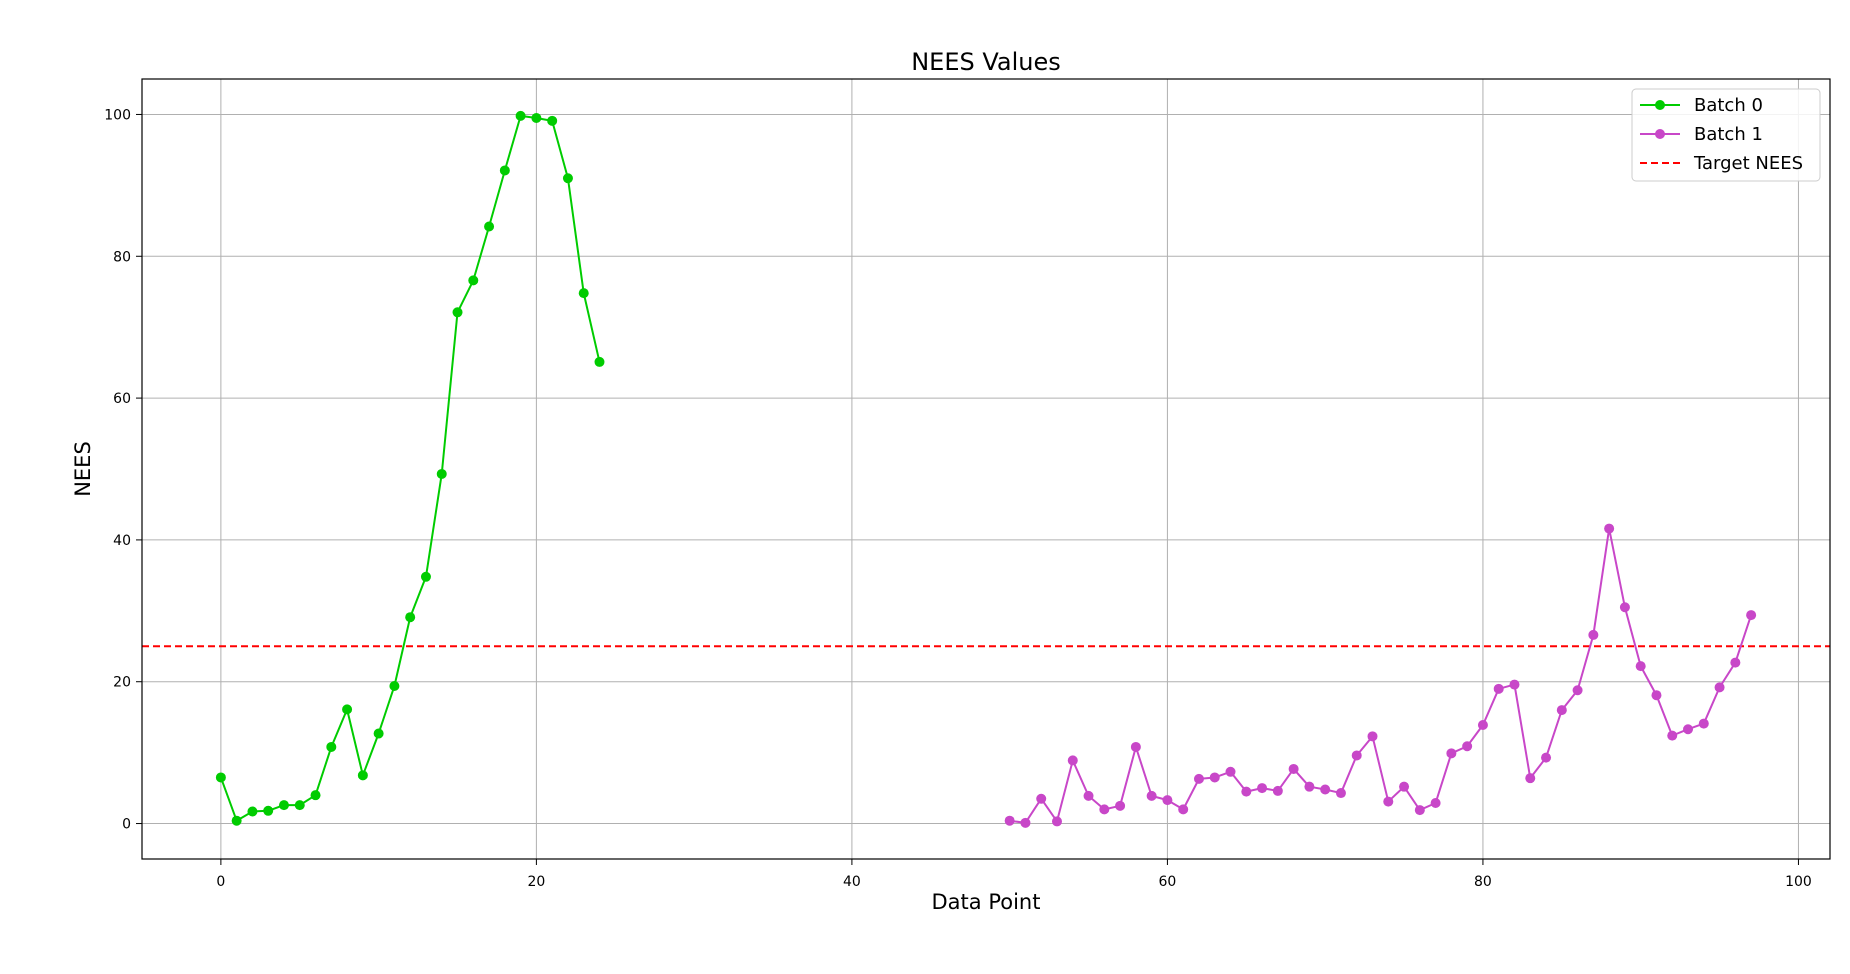  I want to click on y-tick-label: 100, so click(117, 115).